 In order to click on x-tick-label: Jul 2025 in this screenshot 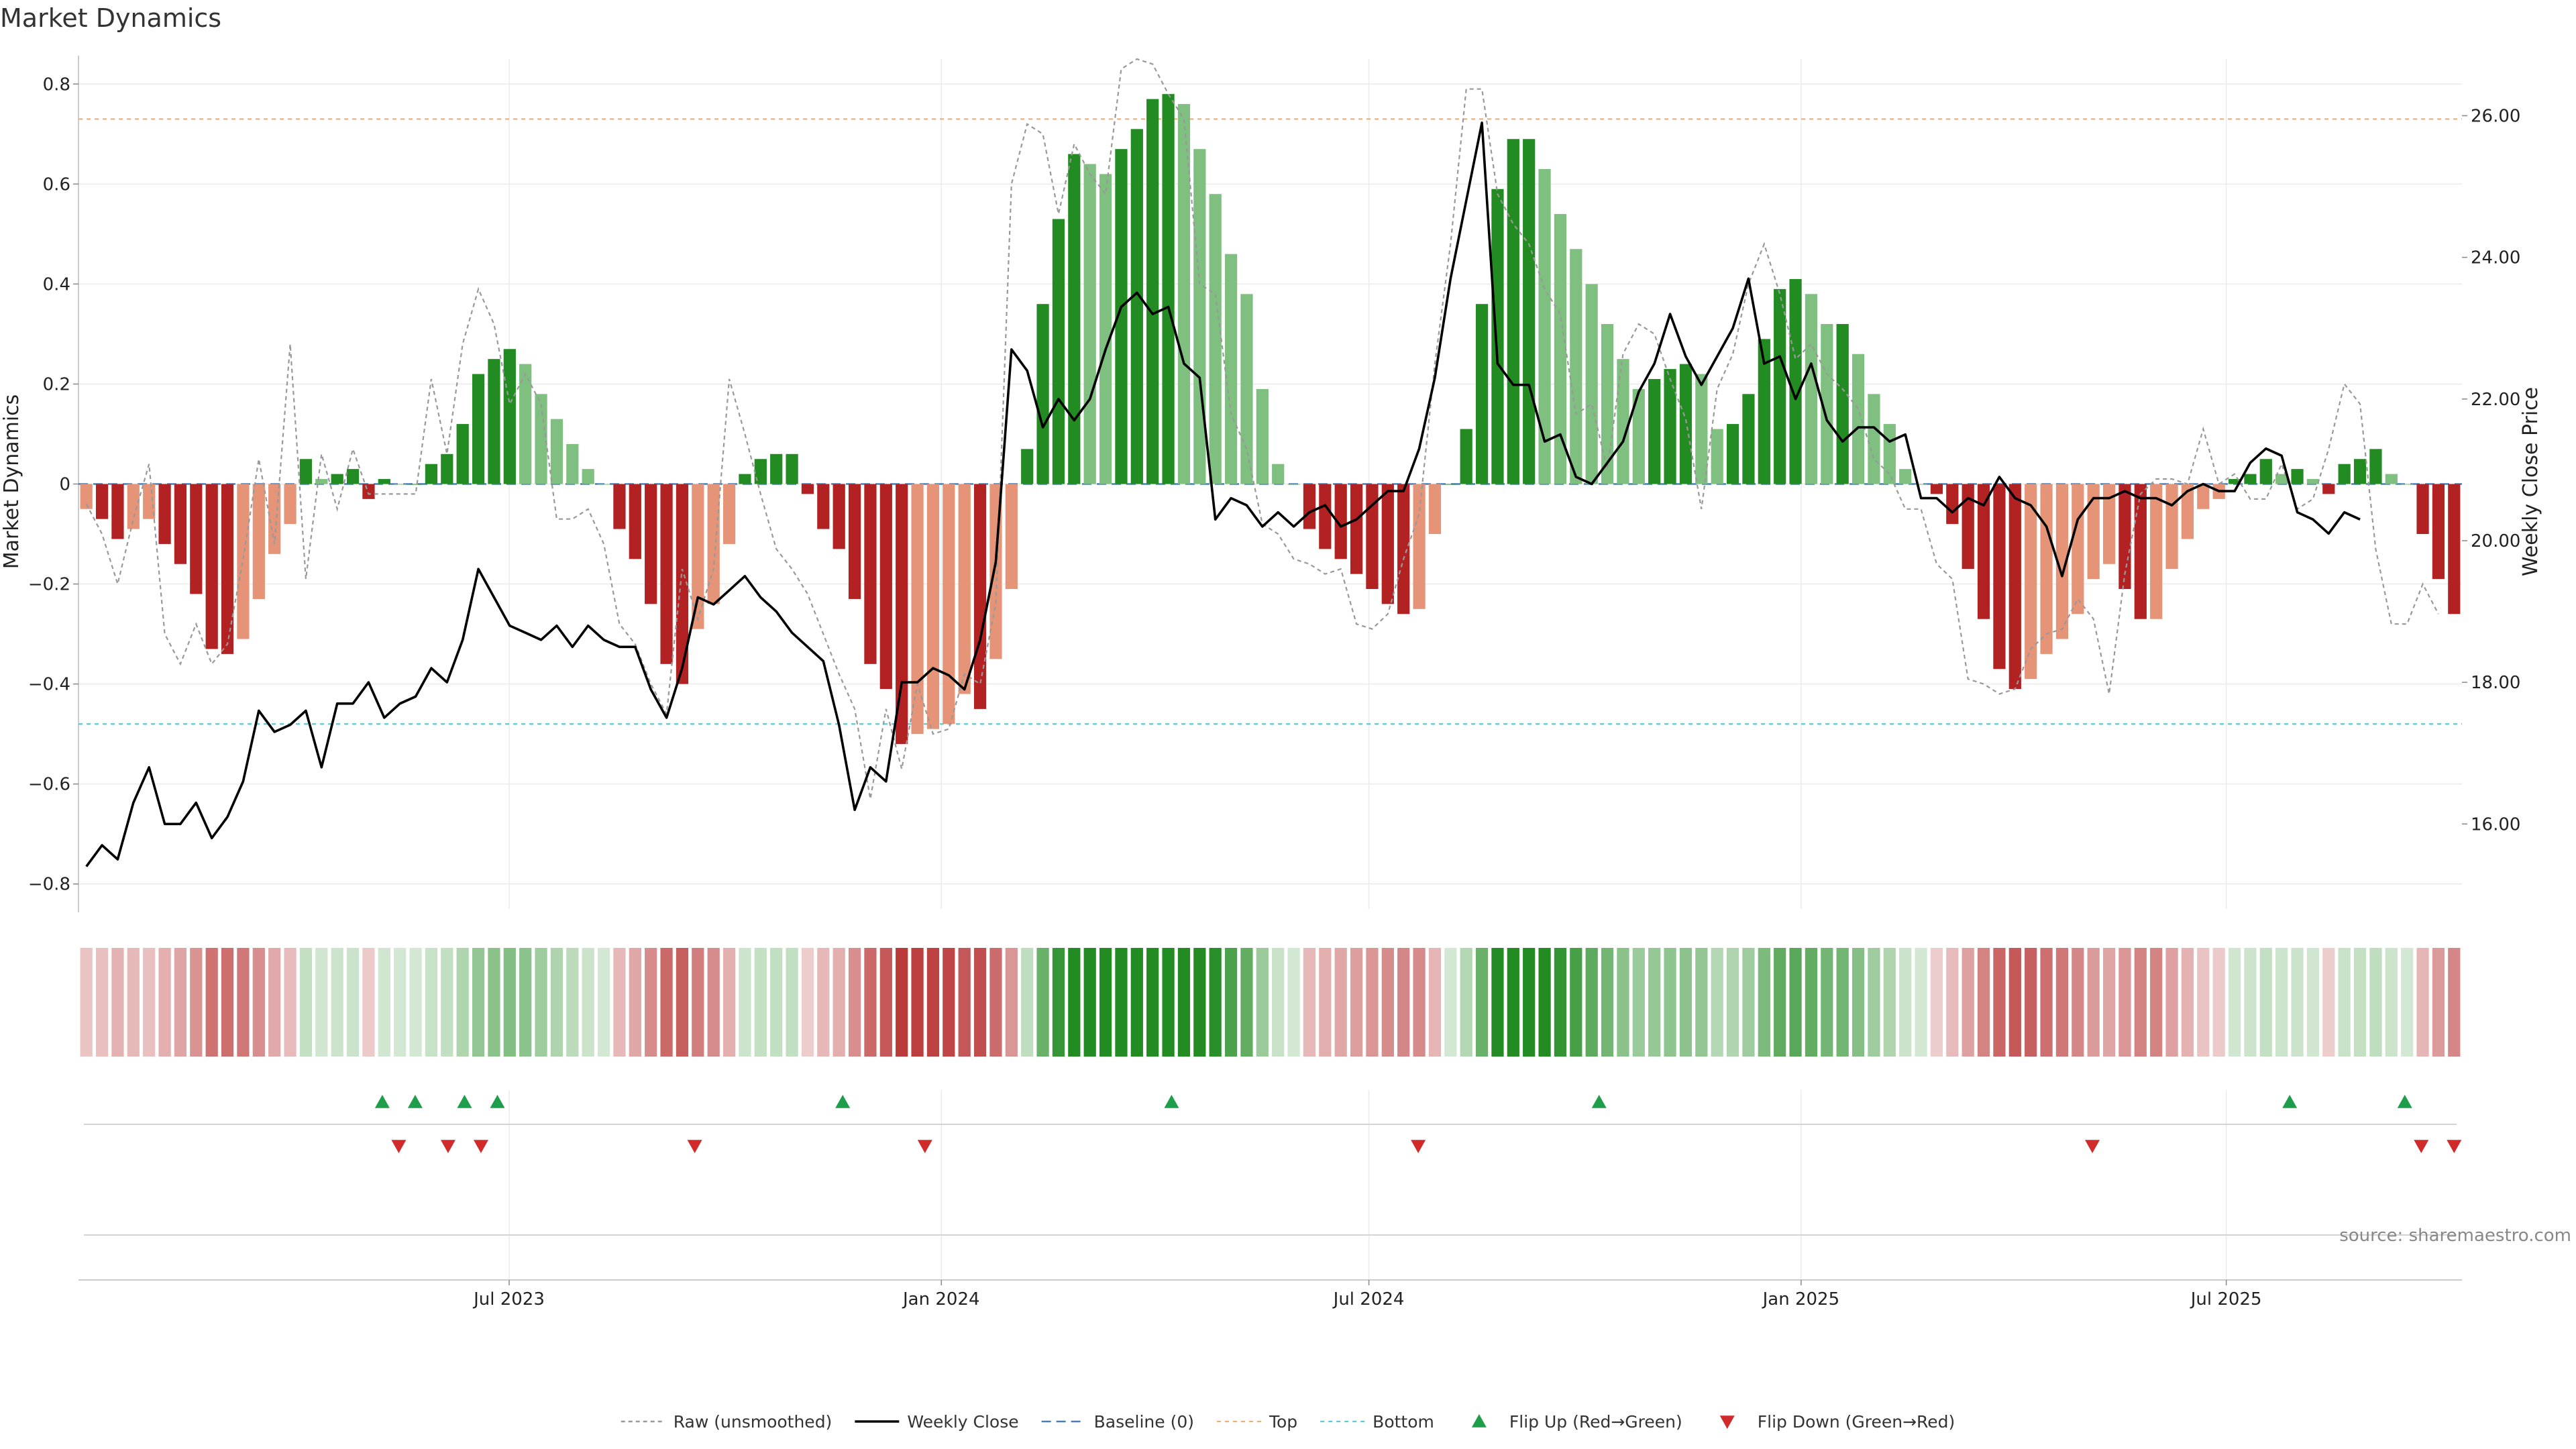, I will do `click(2226, 1299)`.